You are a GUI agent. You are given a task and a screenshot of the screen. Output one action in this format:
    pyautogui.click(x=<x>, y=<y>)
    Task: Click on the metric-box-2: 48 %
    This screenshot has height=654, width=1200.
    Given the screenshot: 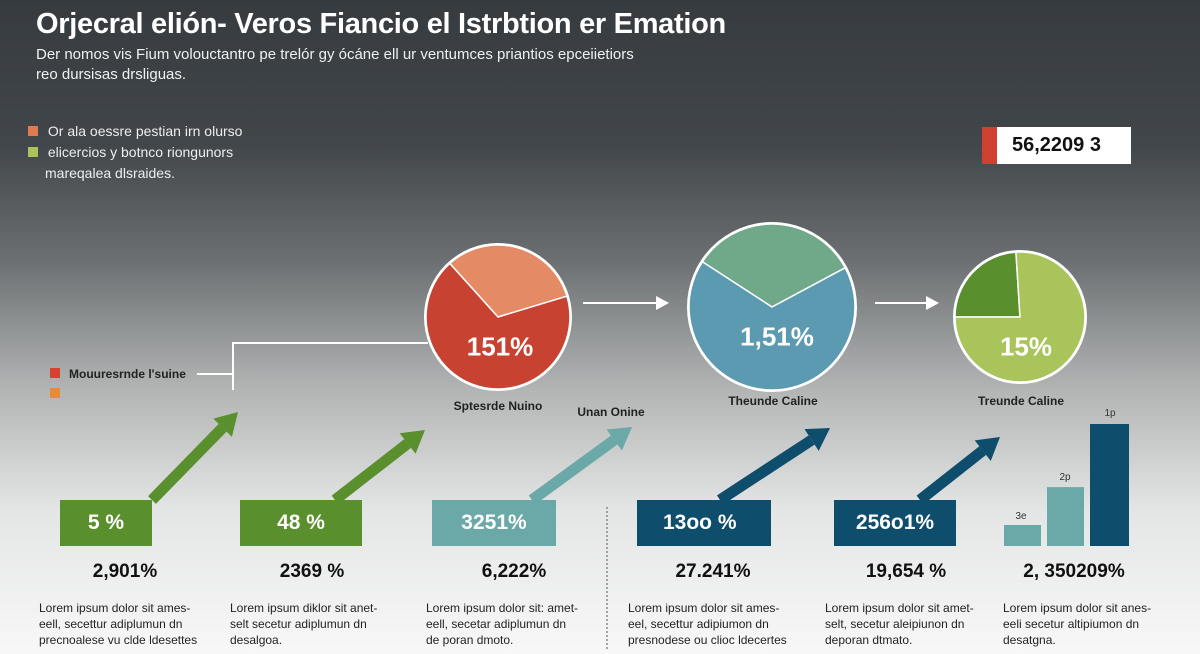 What is the action you would take?
    pyautogui.click(x=301, y=523)
    